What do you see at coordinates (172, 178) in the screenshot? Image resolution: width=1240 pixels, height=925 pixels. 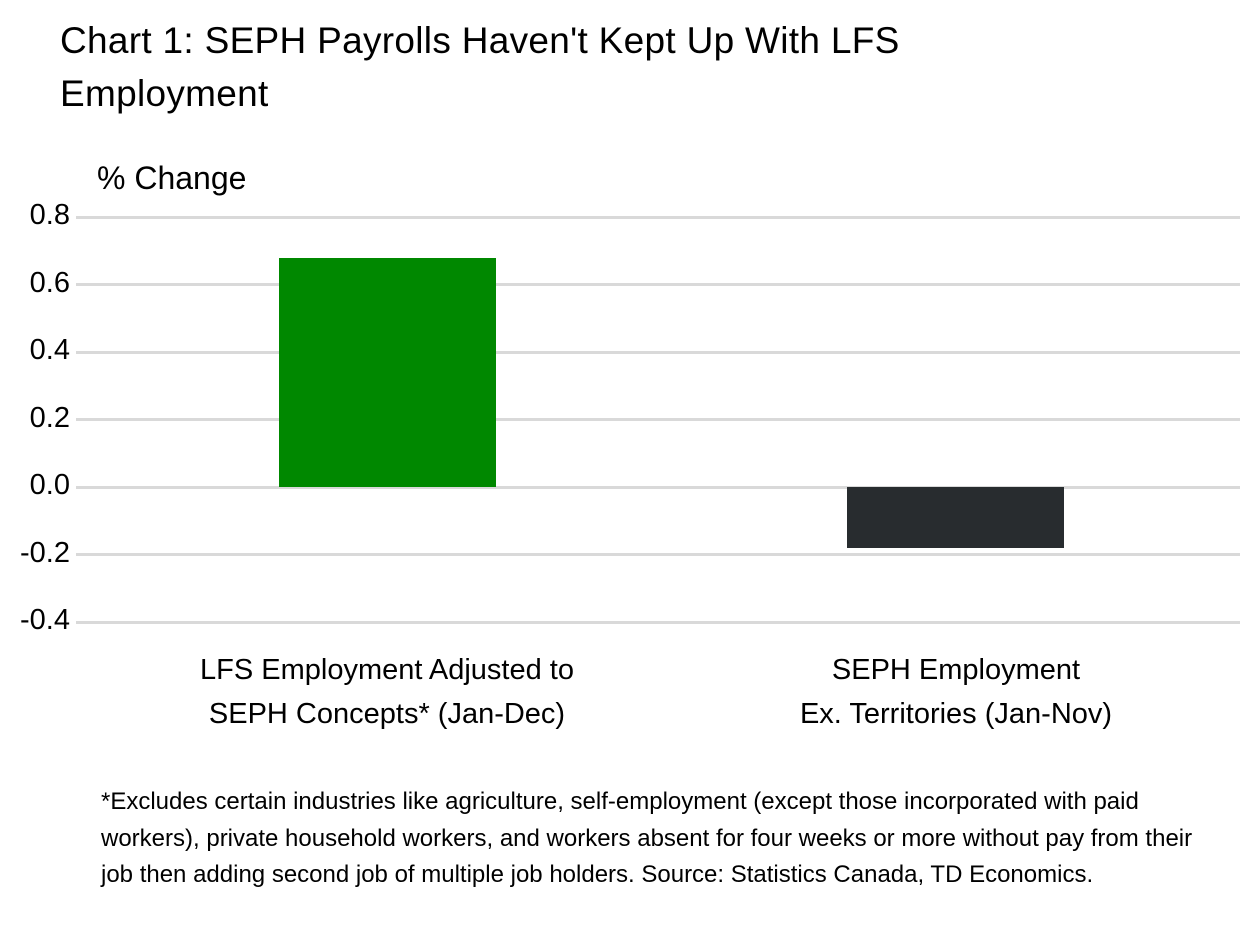 I see `y-axis-label: % Change` at bounding box center [172, 178].